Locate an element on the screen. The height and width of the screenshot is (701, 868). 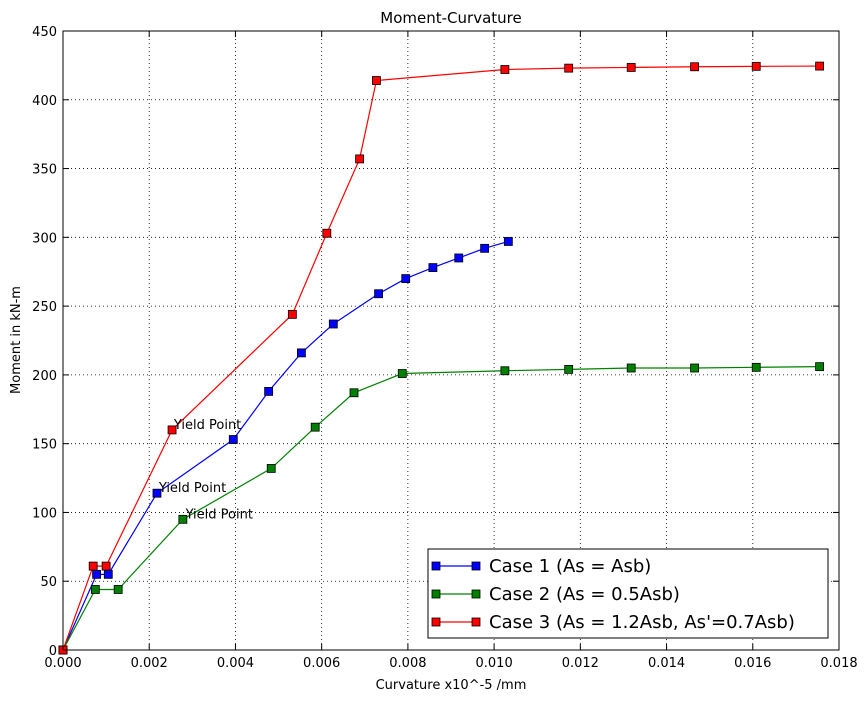
x-tick-label: 0.014 is located at coordinates (666, 663).